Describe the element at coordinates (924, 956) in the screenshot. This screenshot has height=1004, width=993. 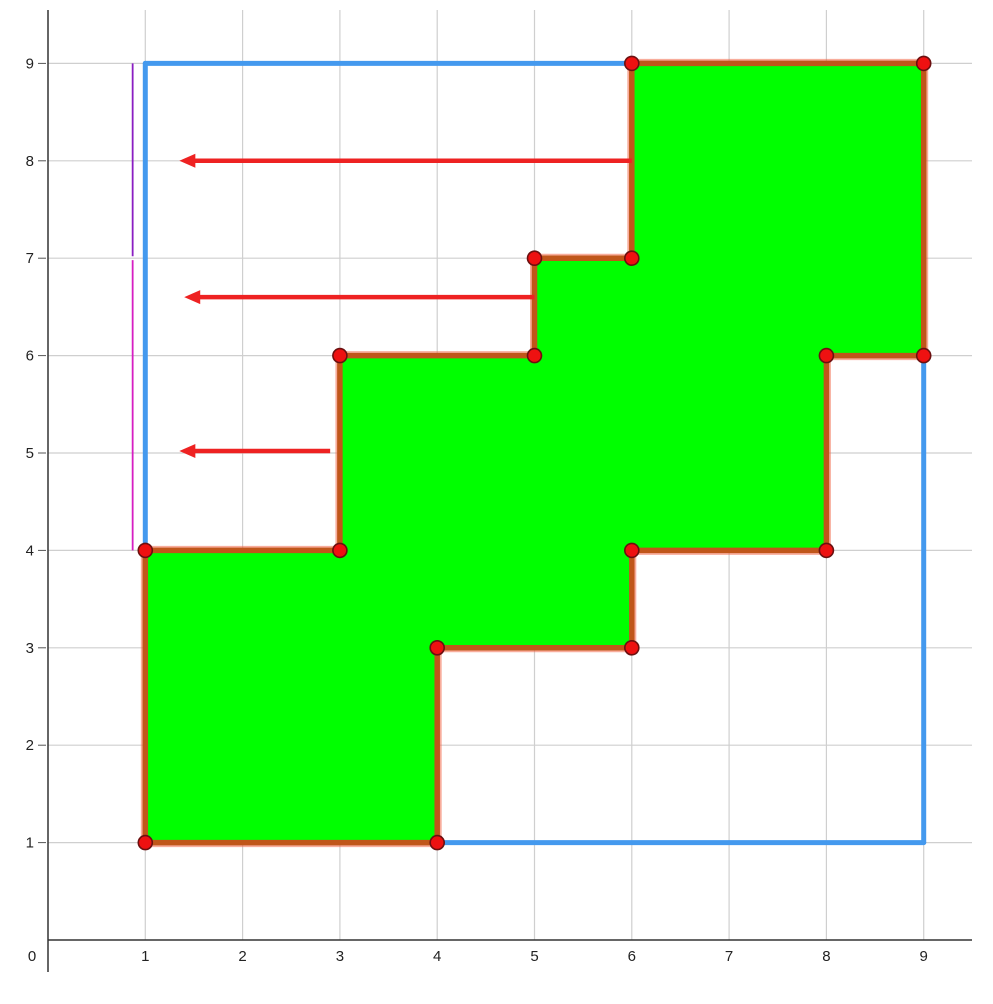
I see `x-tick-label: 9` at that location.